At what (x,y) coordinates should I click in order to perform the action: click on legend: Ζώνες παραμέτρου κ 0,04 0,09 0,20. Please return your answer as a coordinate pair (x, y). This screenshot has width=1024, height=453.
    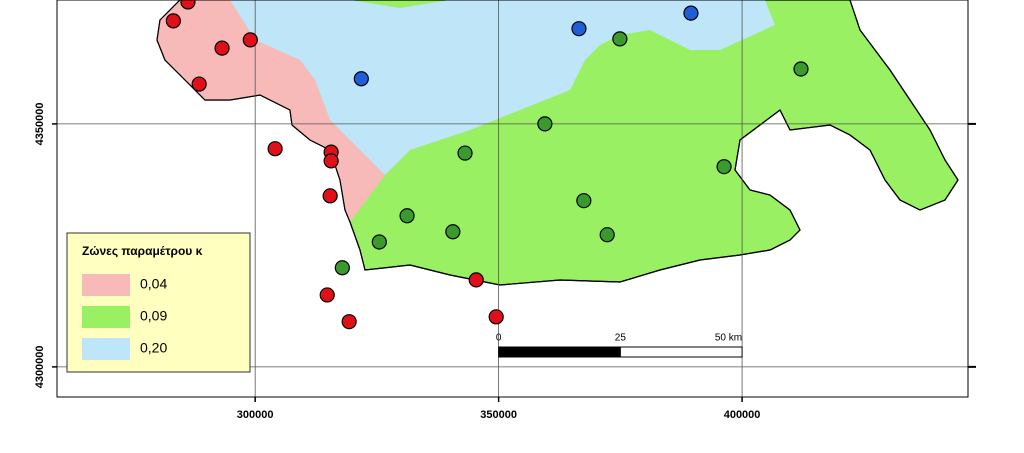
    Looking at the image, I should click on (158, 302).